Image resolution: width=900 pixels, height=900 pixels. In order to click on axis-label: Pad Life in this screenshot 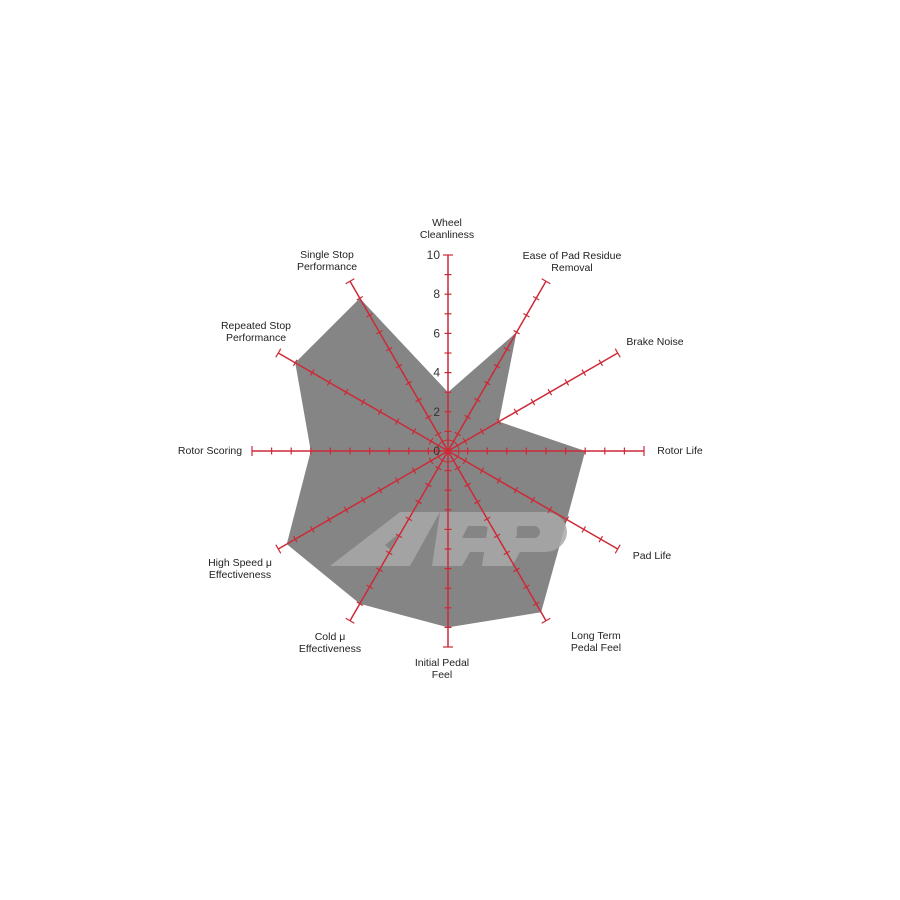, I will do `click(652, 556)`.